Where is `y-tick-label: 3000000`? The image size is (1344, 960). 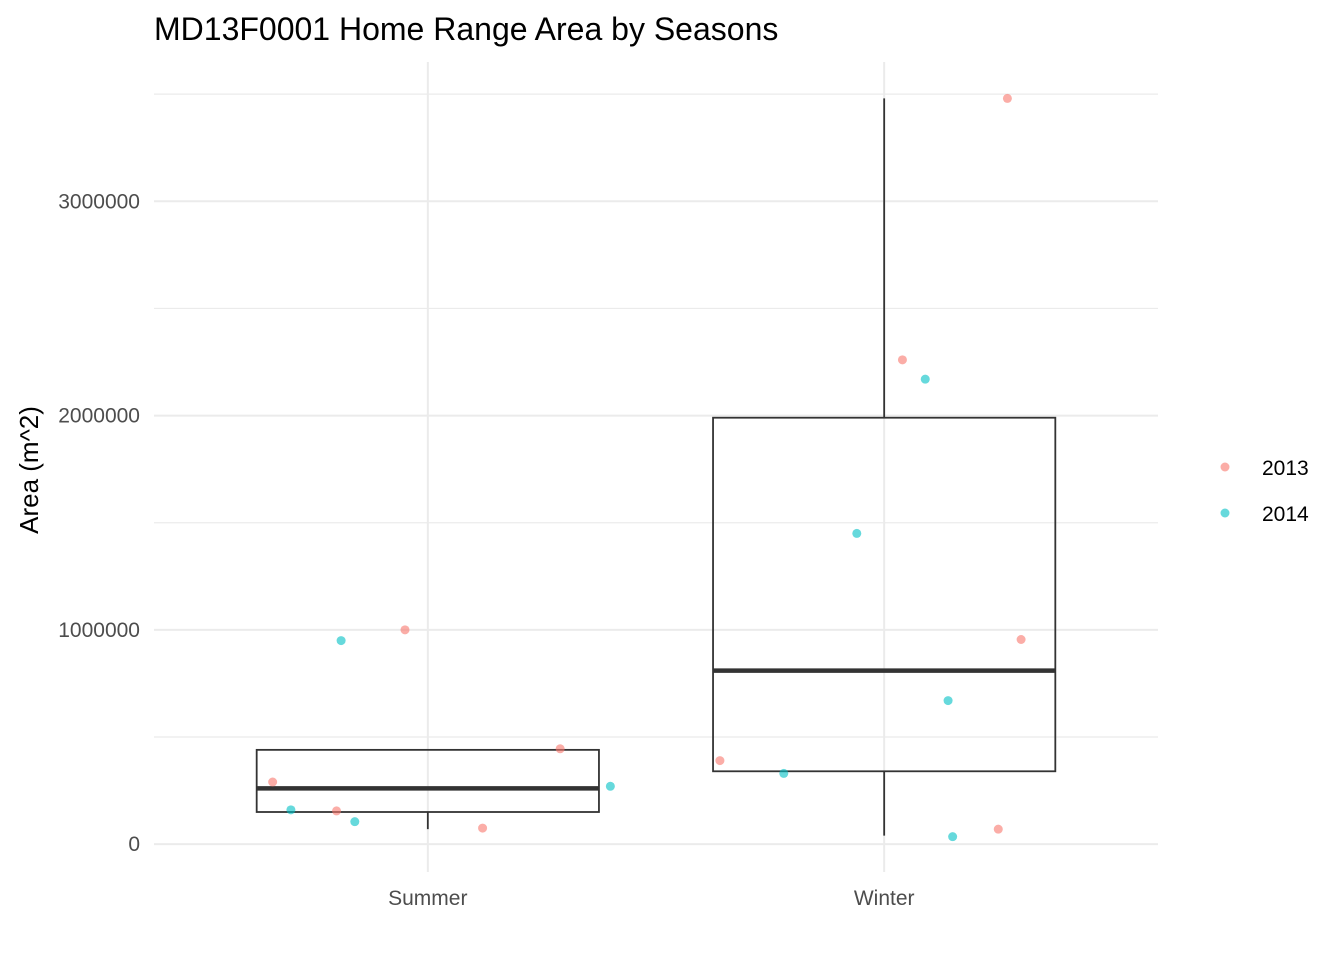 y-tick-label: 3000000 is located at coordinates (99, 201).